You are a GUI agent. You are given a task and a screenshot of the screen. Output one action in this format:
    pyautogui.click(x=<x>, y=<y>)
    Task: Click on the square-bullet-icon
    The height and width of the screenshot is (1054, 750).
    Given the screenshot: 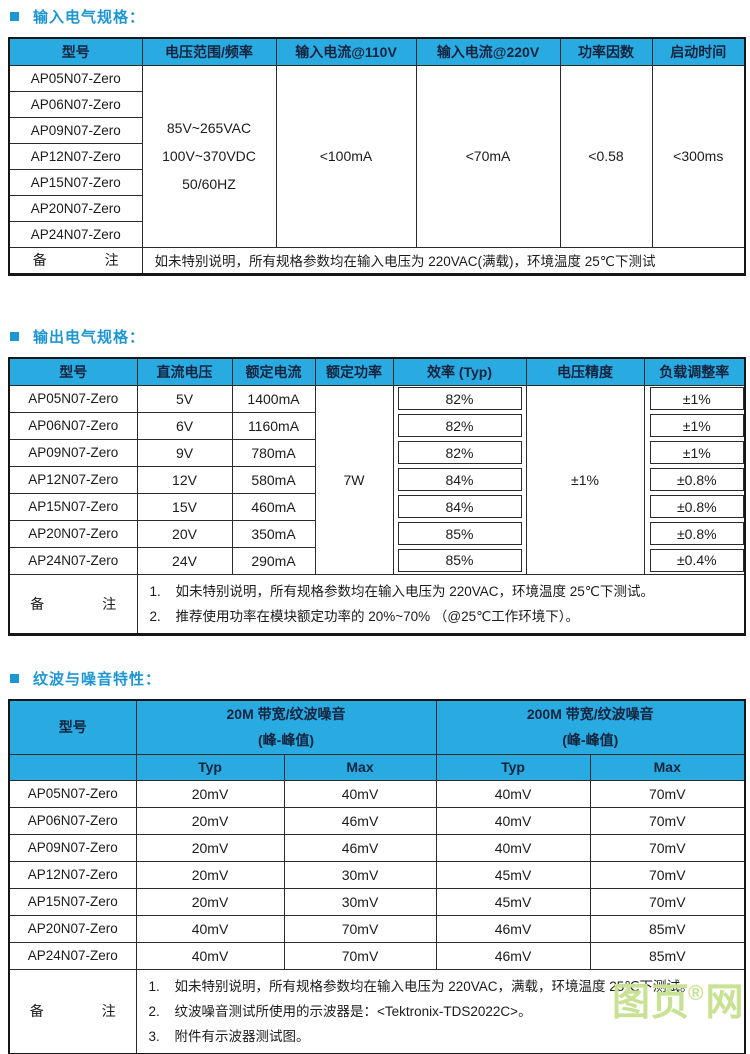 What is the action you would take?
    pyautogui.click(x=14, y=16)
    